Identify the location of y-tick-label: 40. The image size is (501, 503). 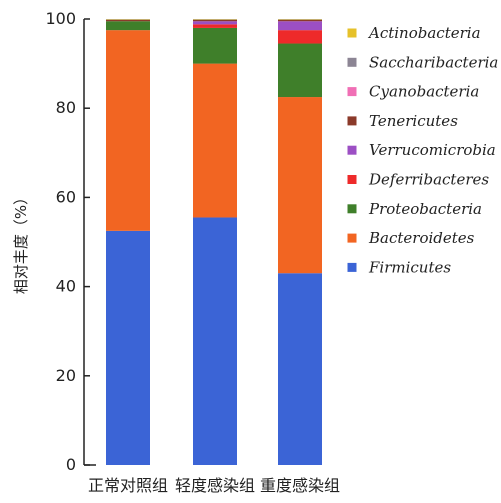
(66, 286).